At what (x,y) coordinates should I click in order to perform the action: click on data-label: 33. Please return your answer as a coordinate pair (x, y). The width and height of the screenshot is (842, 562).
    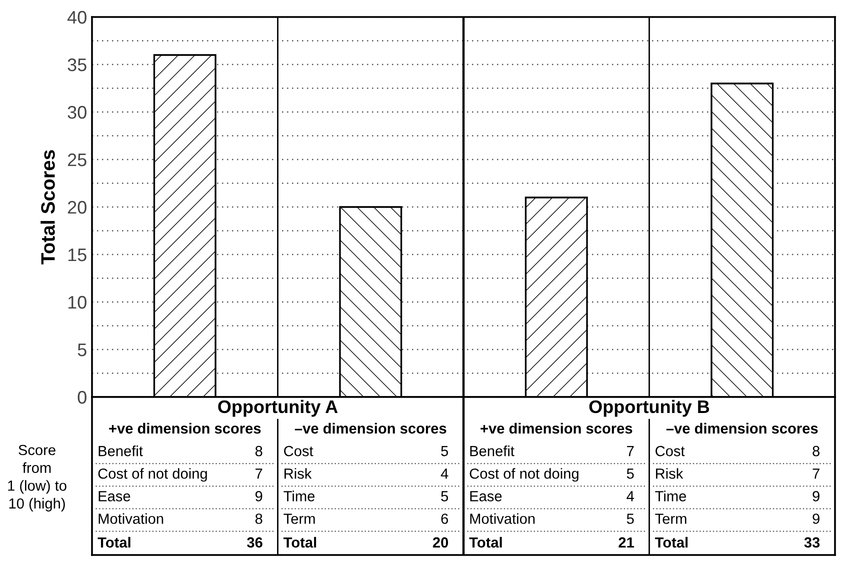
    Looking at the image, I should click on (812, 542).